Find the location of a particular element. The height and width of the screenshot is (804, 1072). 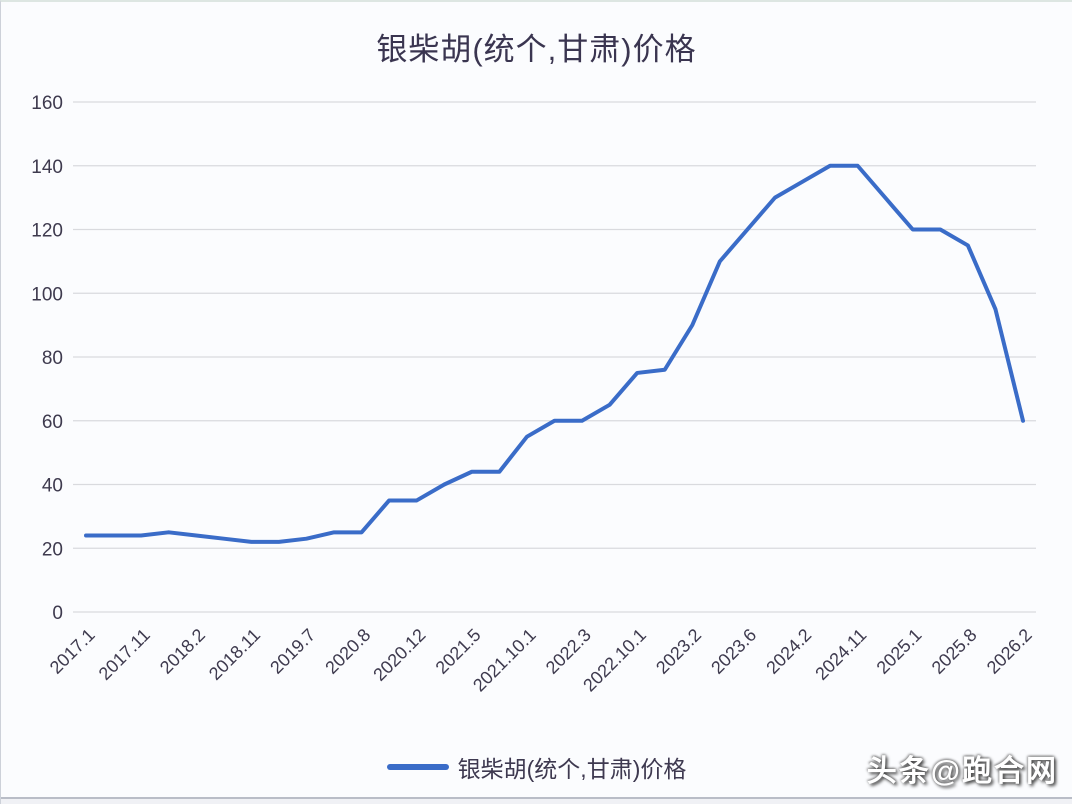

x-axis-tick-label: 2018.2 is located at coordinates (182, 651).